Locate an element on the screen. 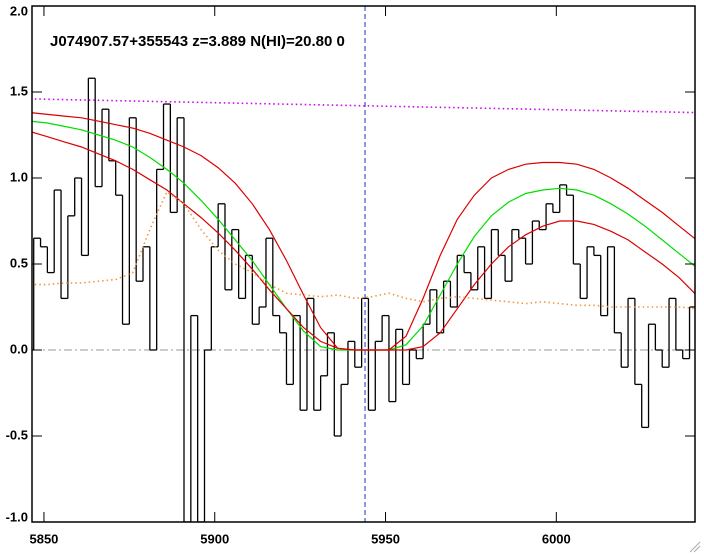  y-tick-label: 0.5 is located at coordinates (19, 262).